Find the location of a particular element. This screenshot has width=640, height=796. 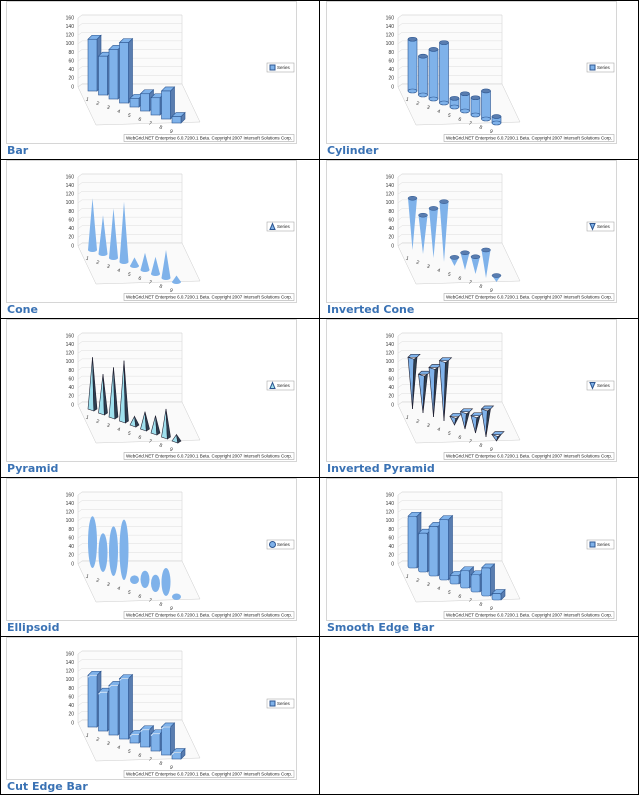

y-tick-label: 160 is located at coordinates (390, 177).